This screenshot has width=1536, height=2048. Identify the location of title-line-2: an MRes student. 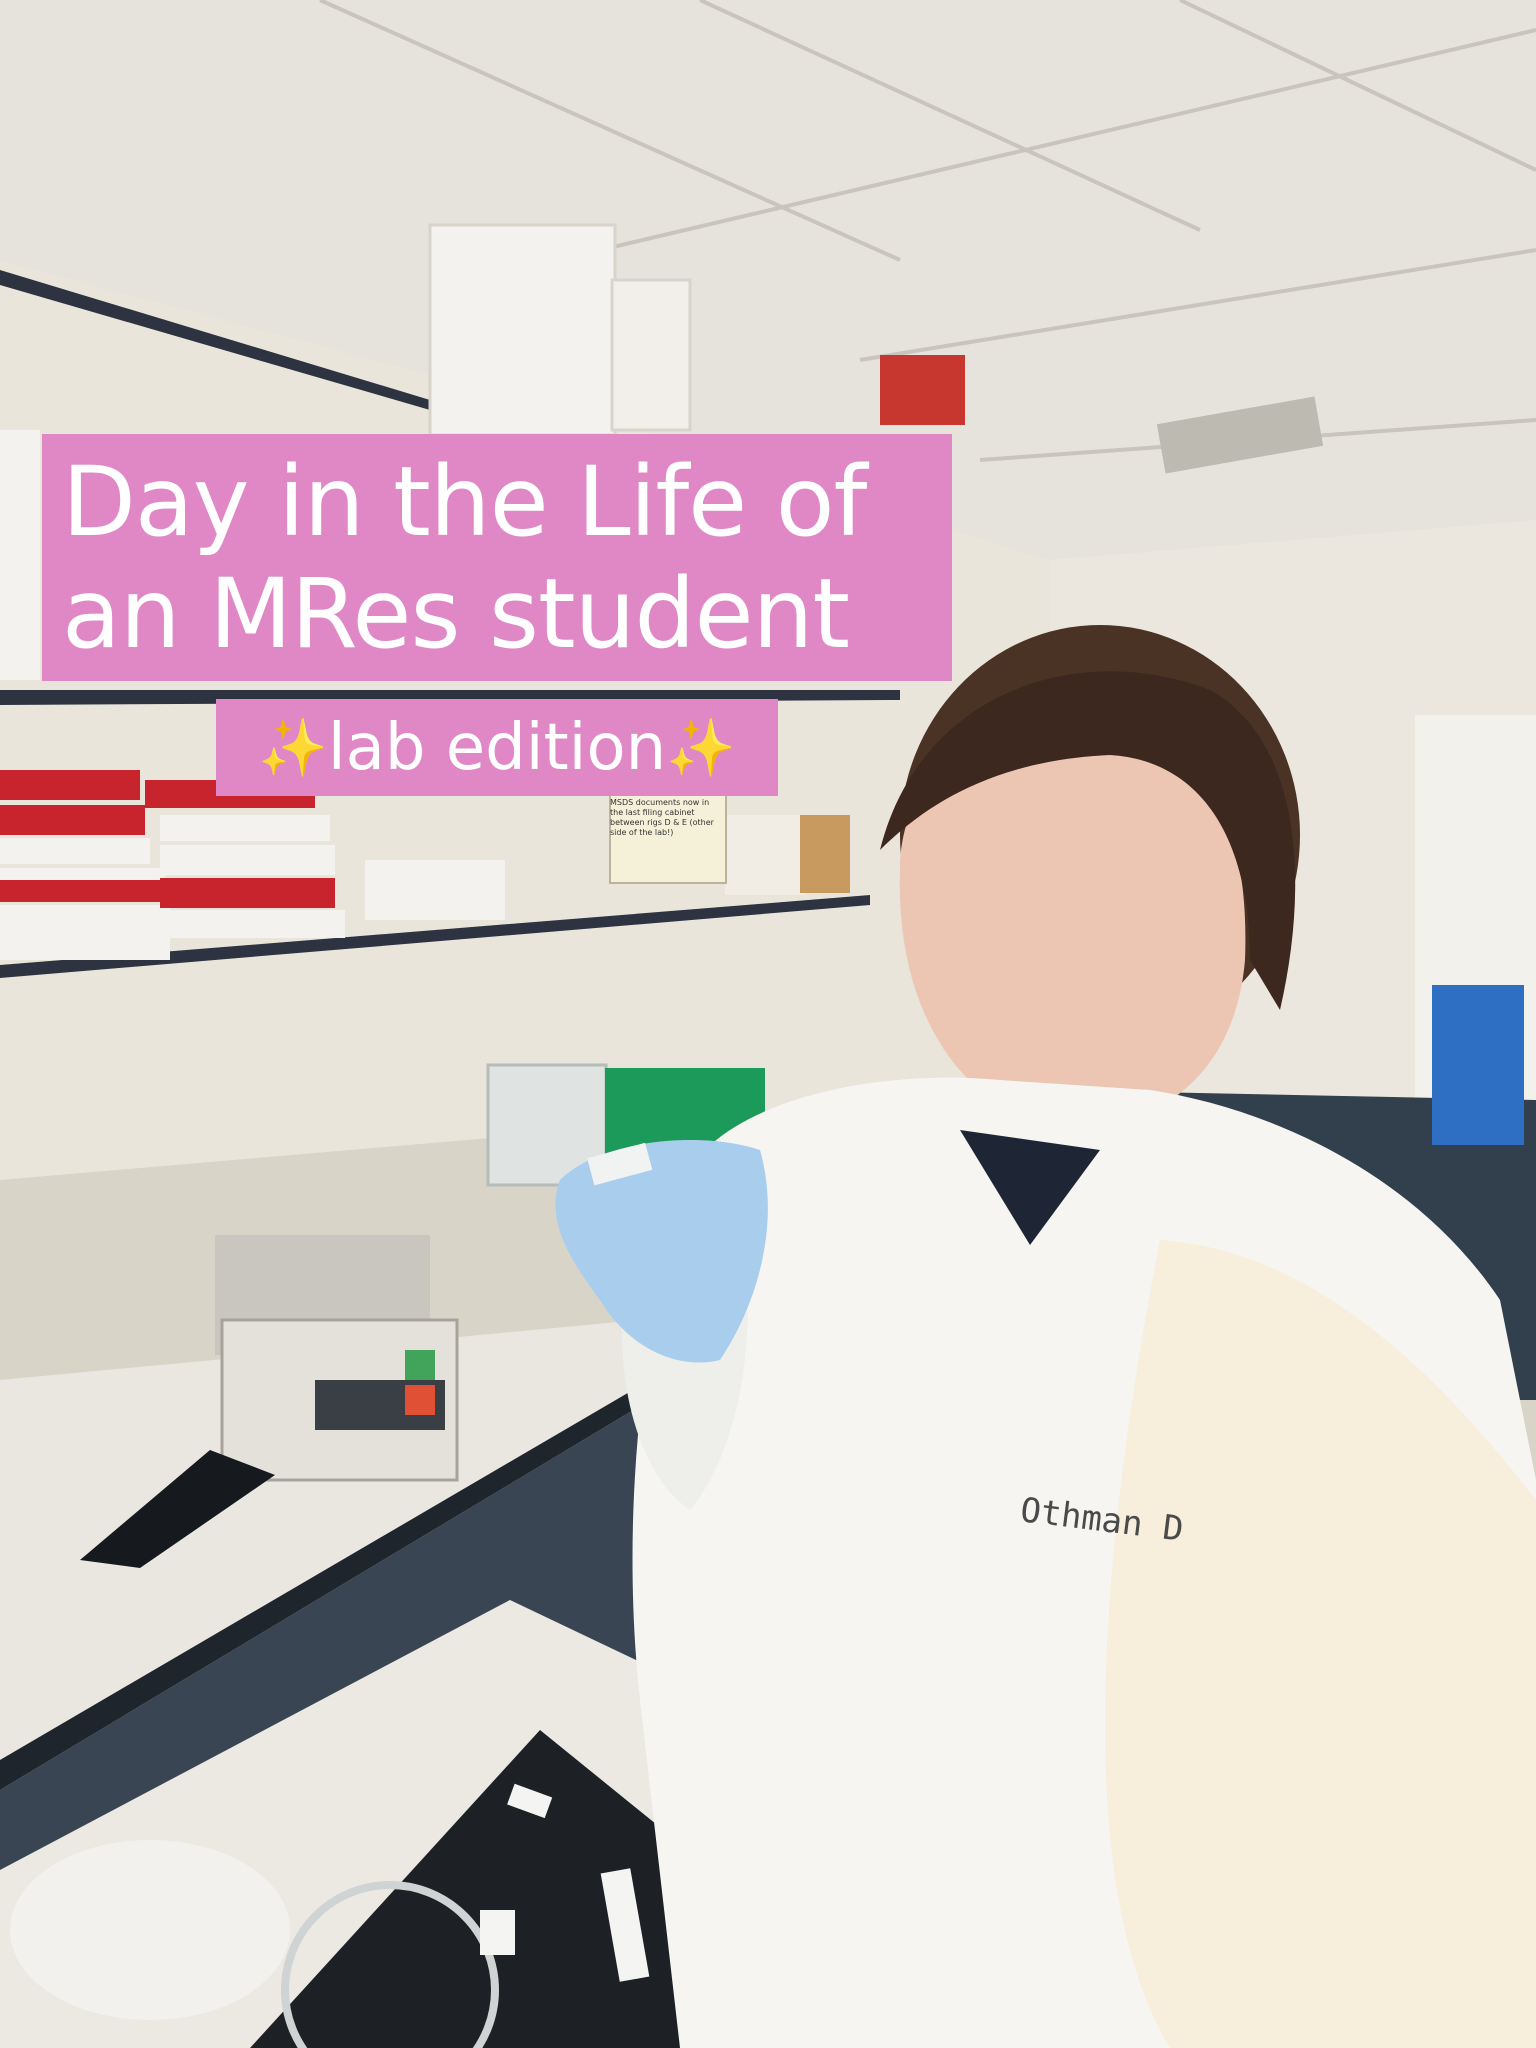
(456, 614).